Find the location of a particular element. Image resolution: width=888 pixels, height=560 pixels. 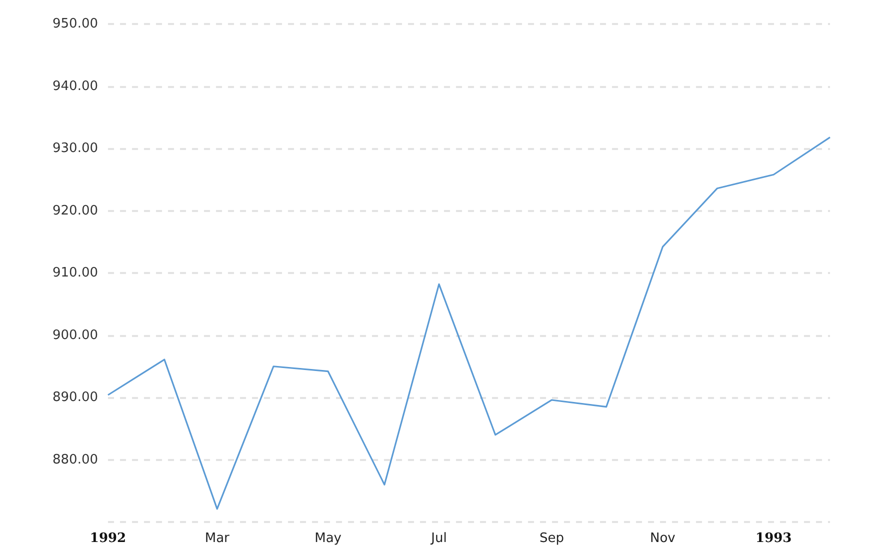

y-tick-label: 890.00 is located at coordinates (75, 397).